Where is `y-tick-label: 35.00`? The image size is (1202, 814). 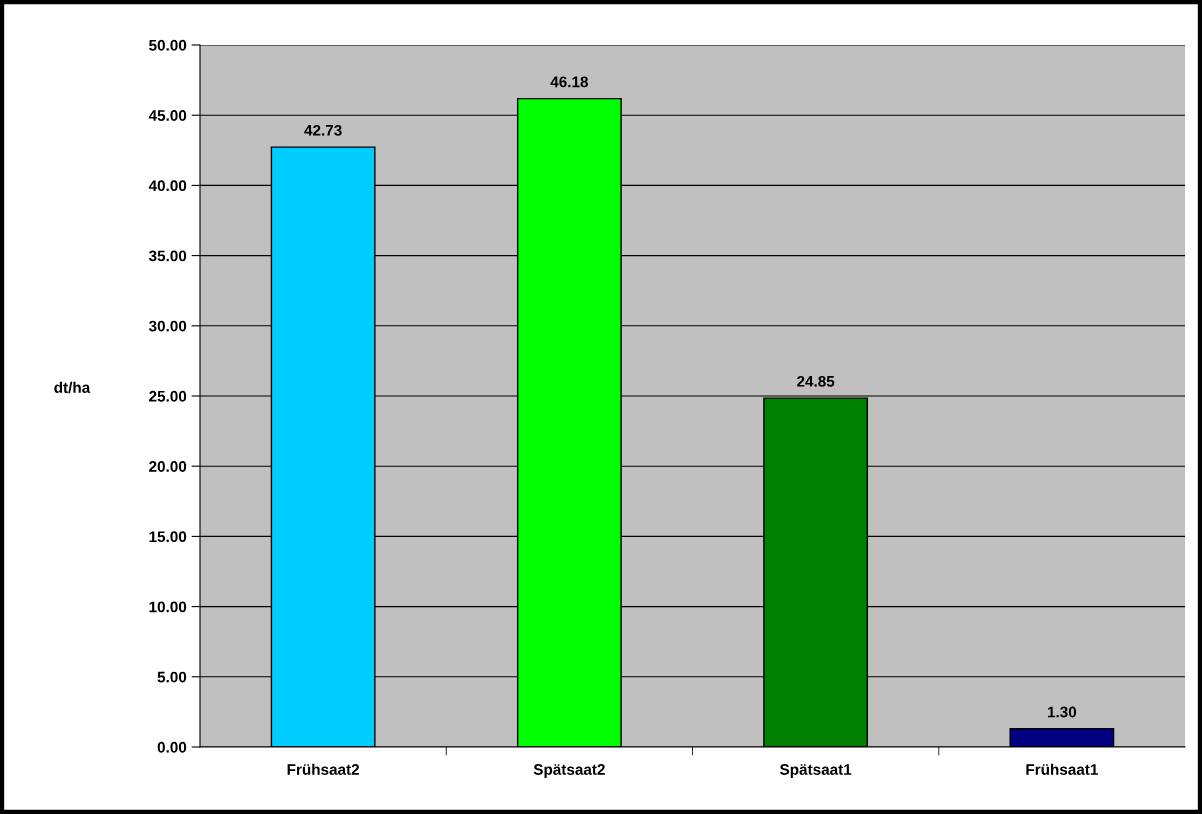
y-tick-label: 35.00 is located at coordinates (167, 256).